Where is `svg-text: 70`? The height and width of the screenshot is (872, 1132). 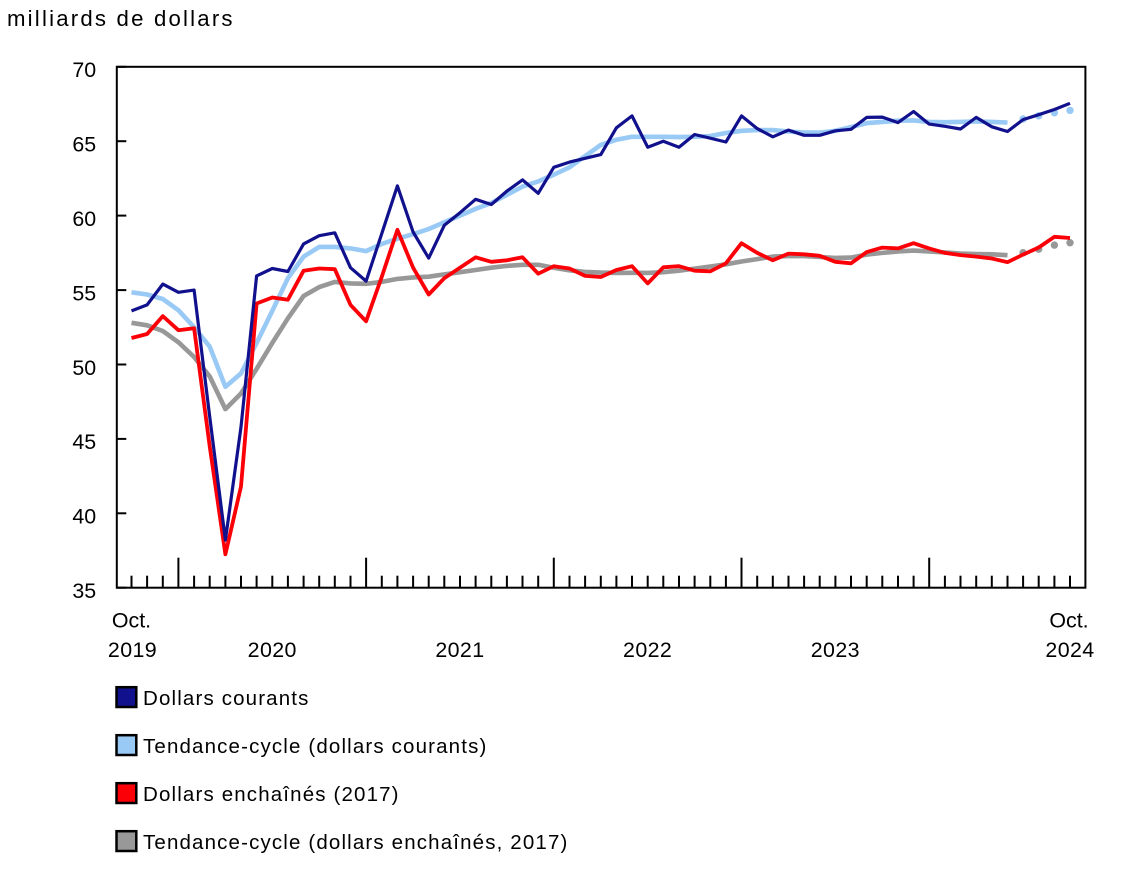
svg-text: 70 is located at coordinates (84, 70).